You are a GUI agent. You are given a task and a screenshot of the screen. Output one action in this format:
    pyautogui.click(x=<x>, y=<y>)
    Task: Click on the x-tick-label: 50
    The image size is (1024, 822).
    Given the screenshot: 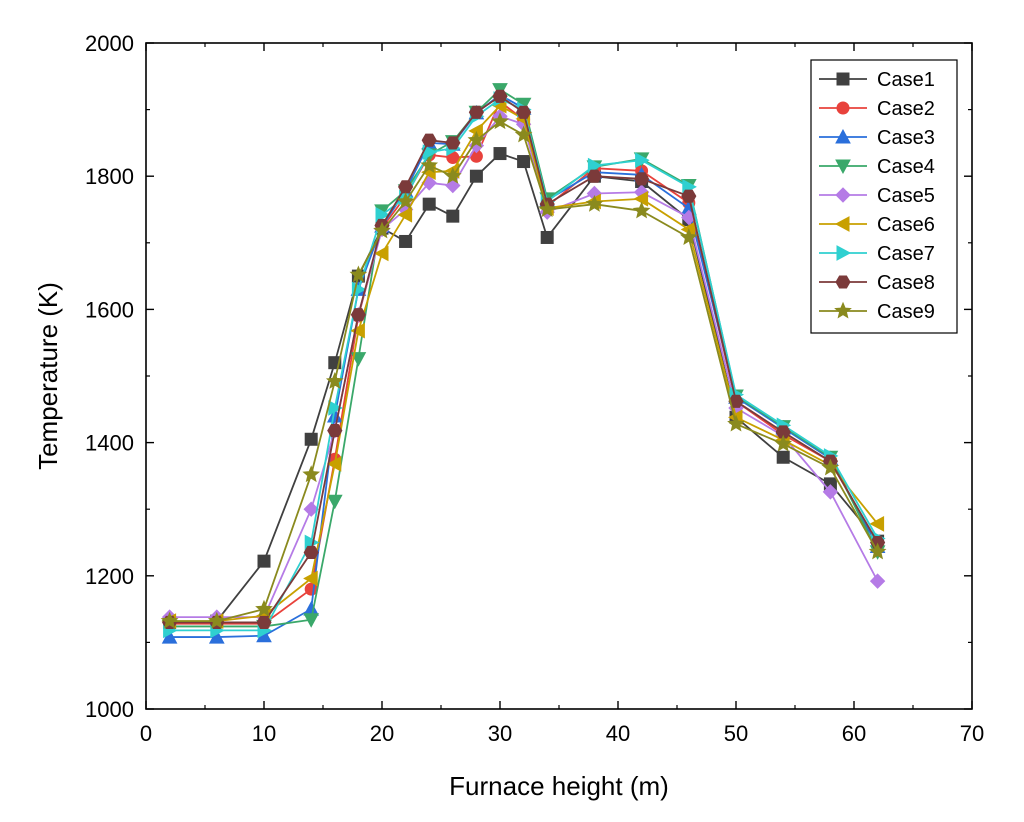 What is the action you would take?
    pyautogui.click(x=736, y=733)
    